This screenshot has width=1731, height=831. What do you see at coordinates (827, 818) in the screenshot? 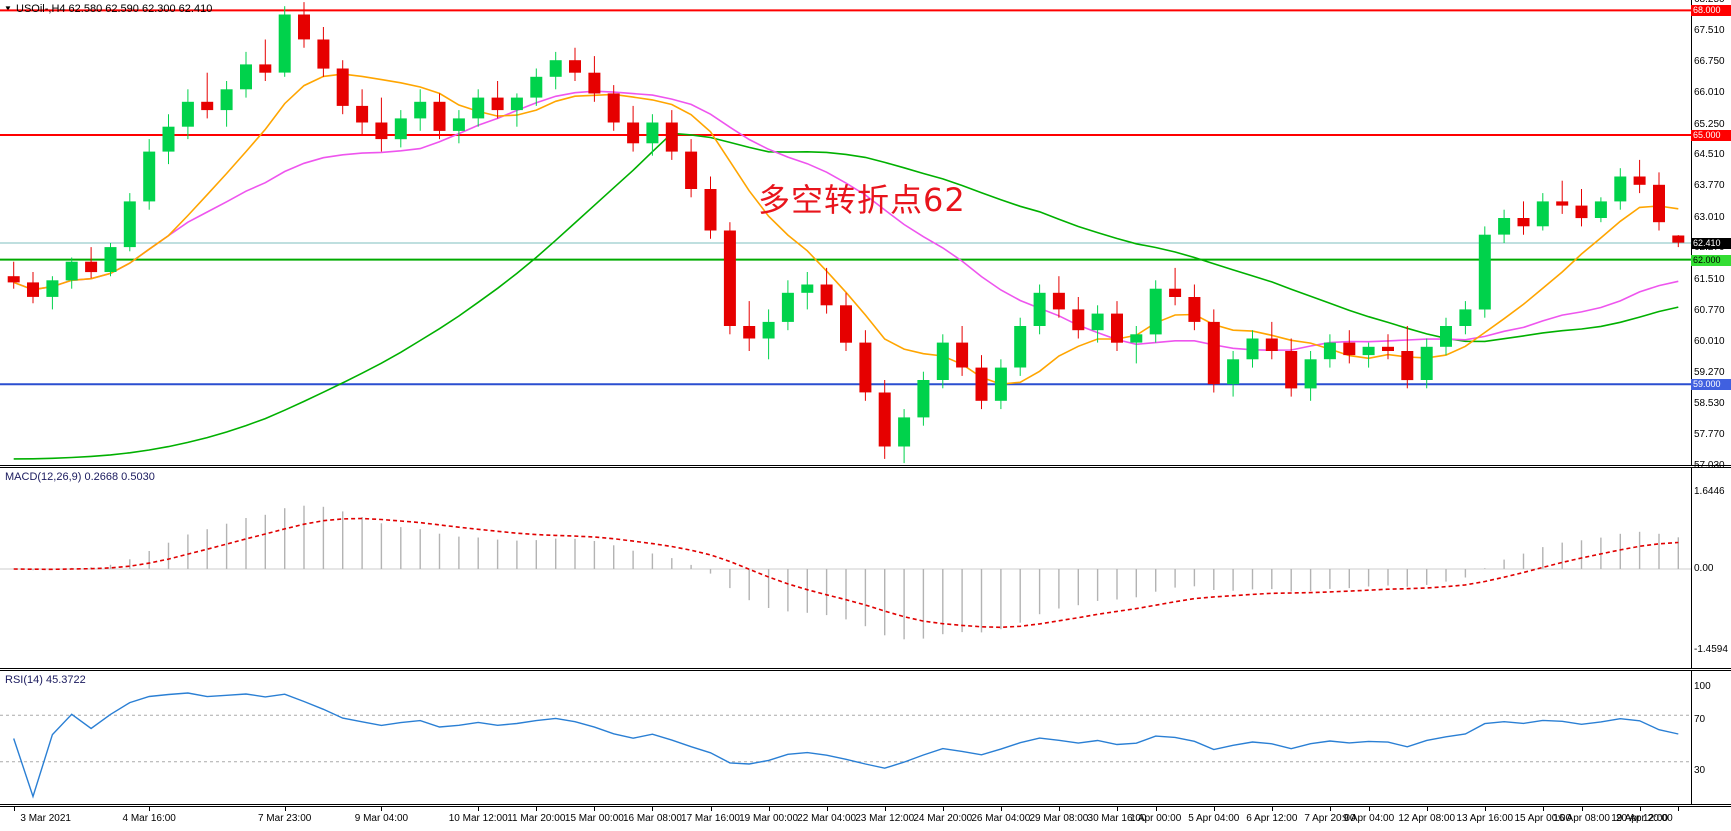
I see `time-label: 22 Mar 04:00` at bounding box center [827, 818].